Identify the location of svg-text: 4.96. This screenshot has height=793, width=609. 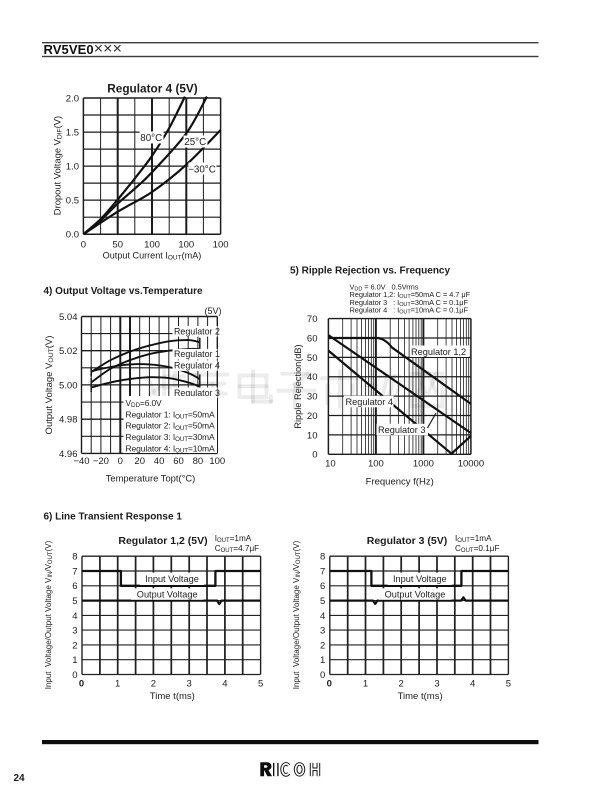
(68, 454).